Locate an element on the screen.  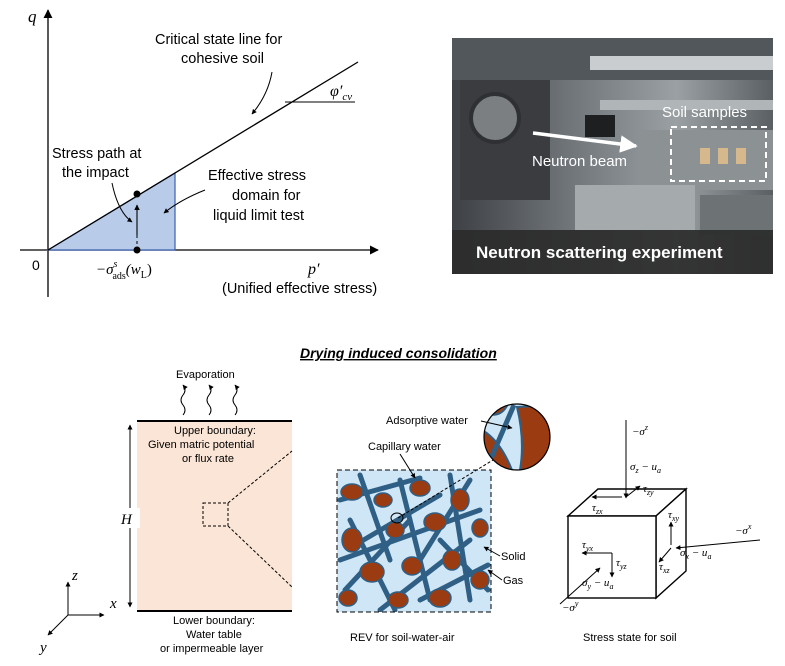
tau-yz-sub: yz is located at coordinates (623, 566).